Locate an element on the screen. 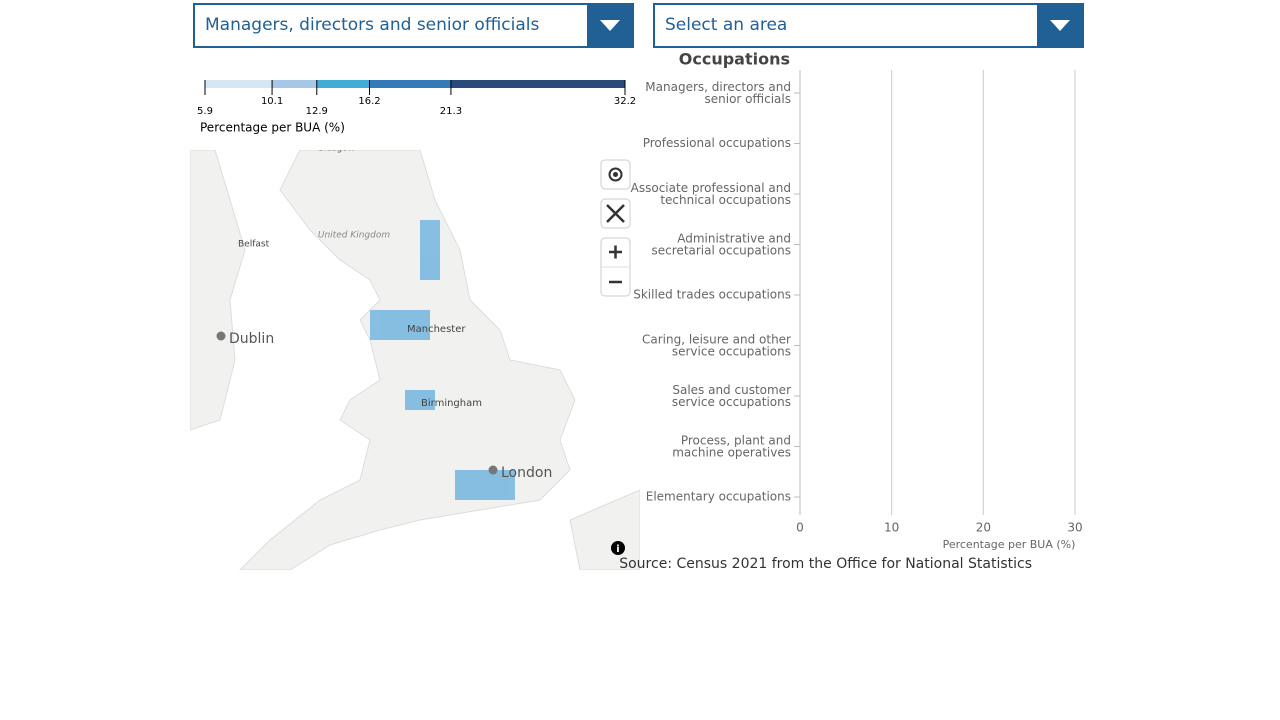 This screenshot has height=720, width=1280. legend-title: Percentage per BUA (%) is located at coordinates (272, 128).